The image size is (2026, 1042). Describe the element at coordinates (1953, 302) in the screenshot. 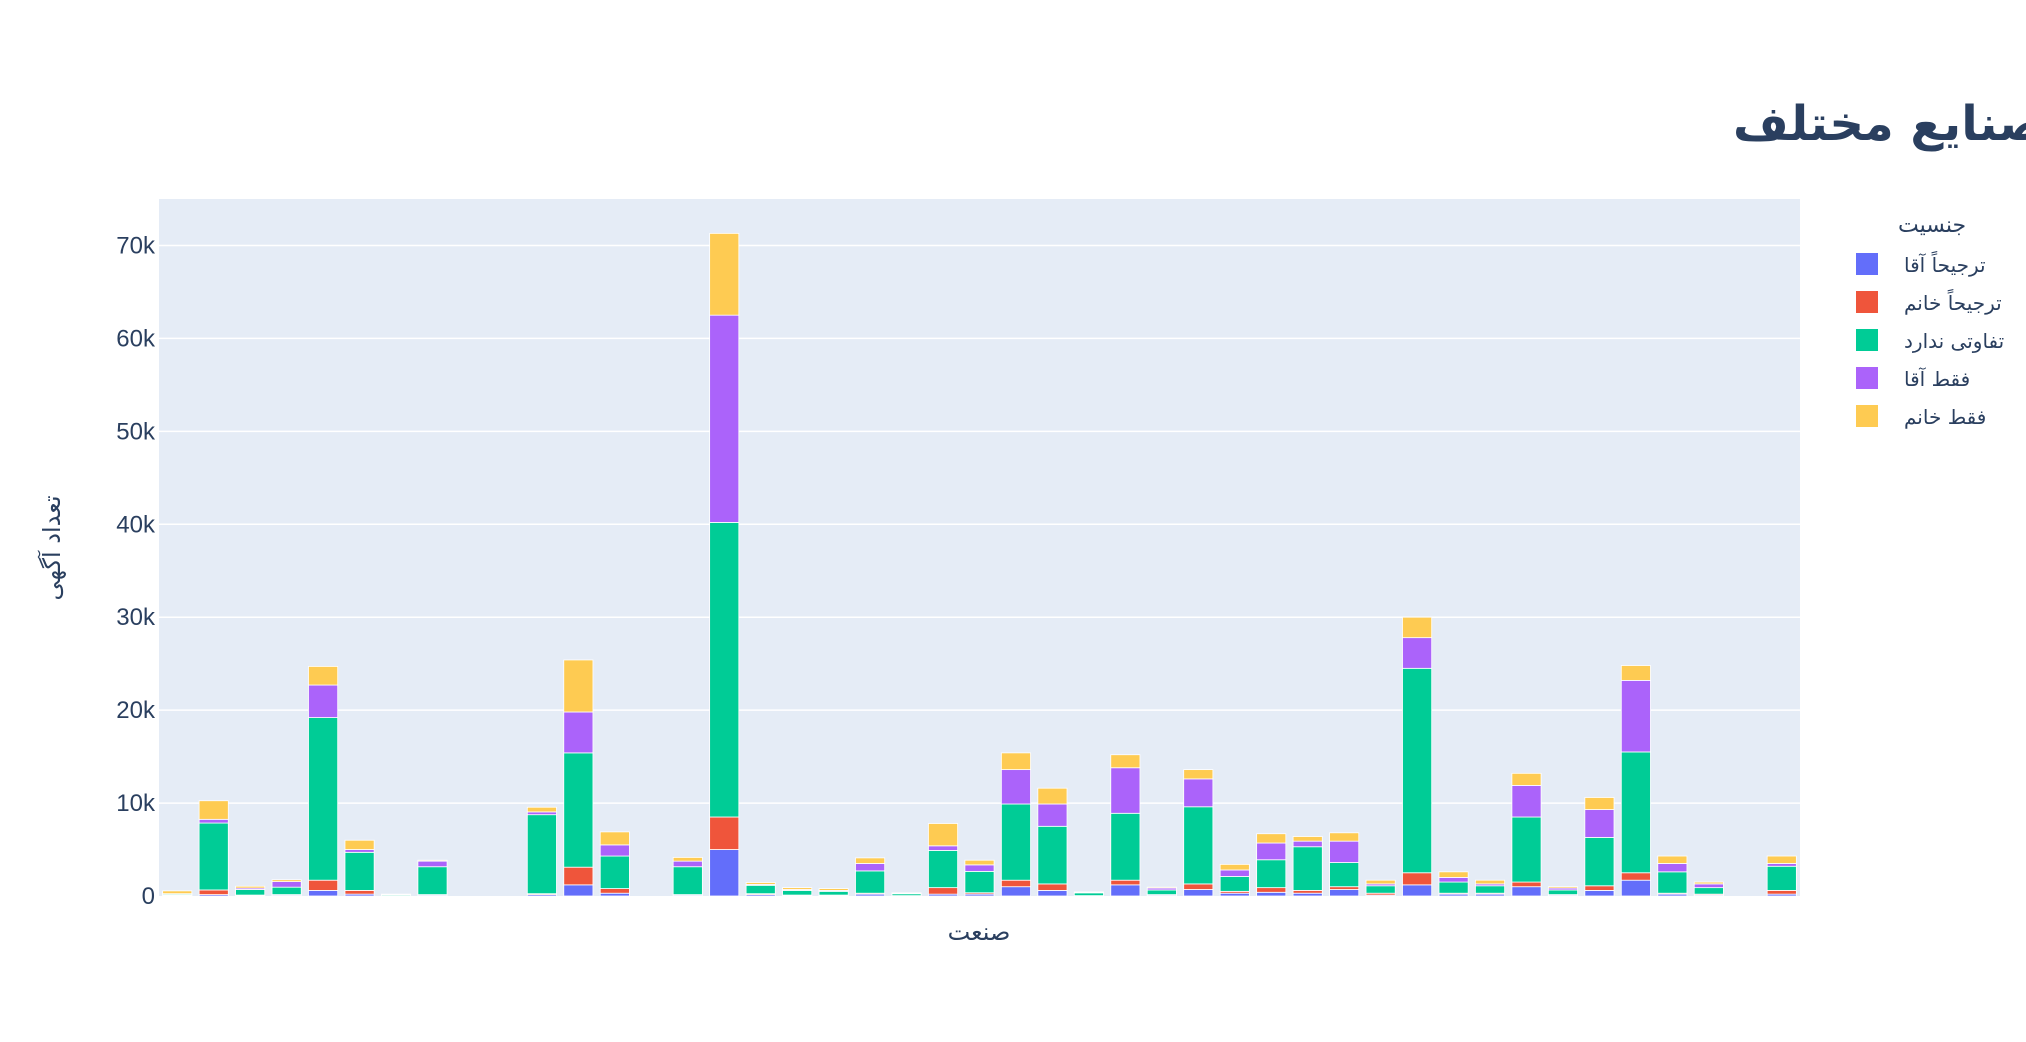

I see `legend-label-1: ترجیحاً خانم` at that location.